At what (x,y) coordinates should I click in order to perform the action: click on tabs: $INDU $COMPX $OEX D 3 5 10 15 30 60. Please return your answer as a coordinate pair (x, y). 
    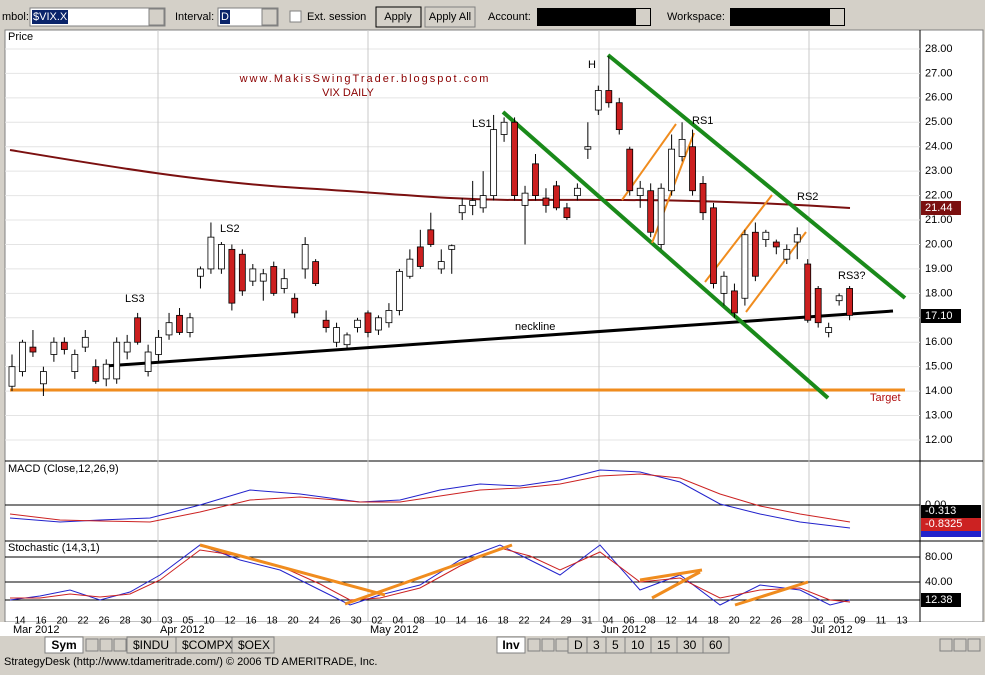
    Looking at the image, I should click on (533, 645).